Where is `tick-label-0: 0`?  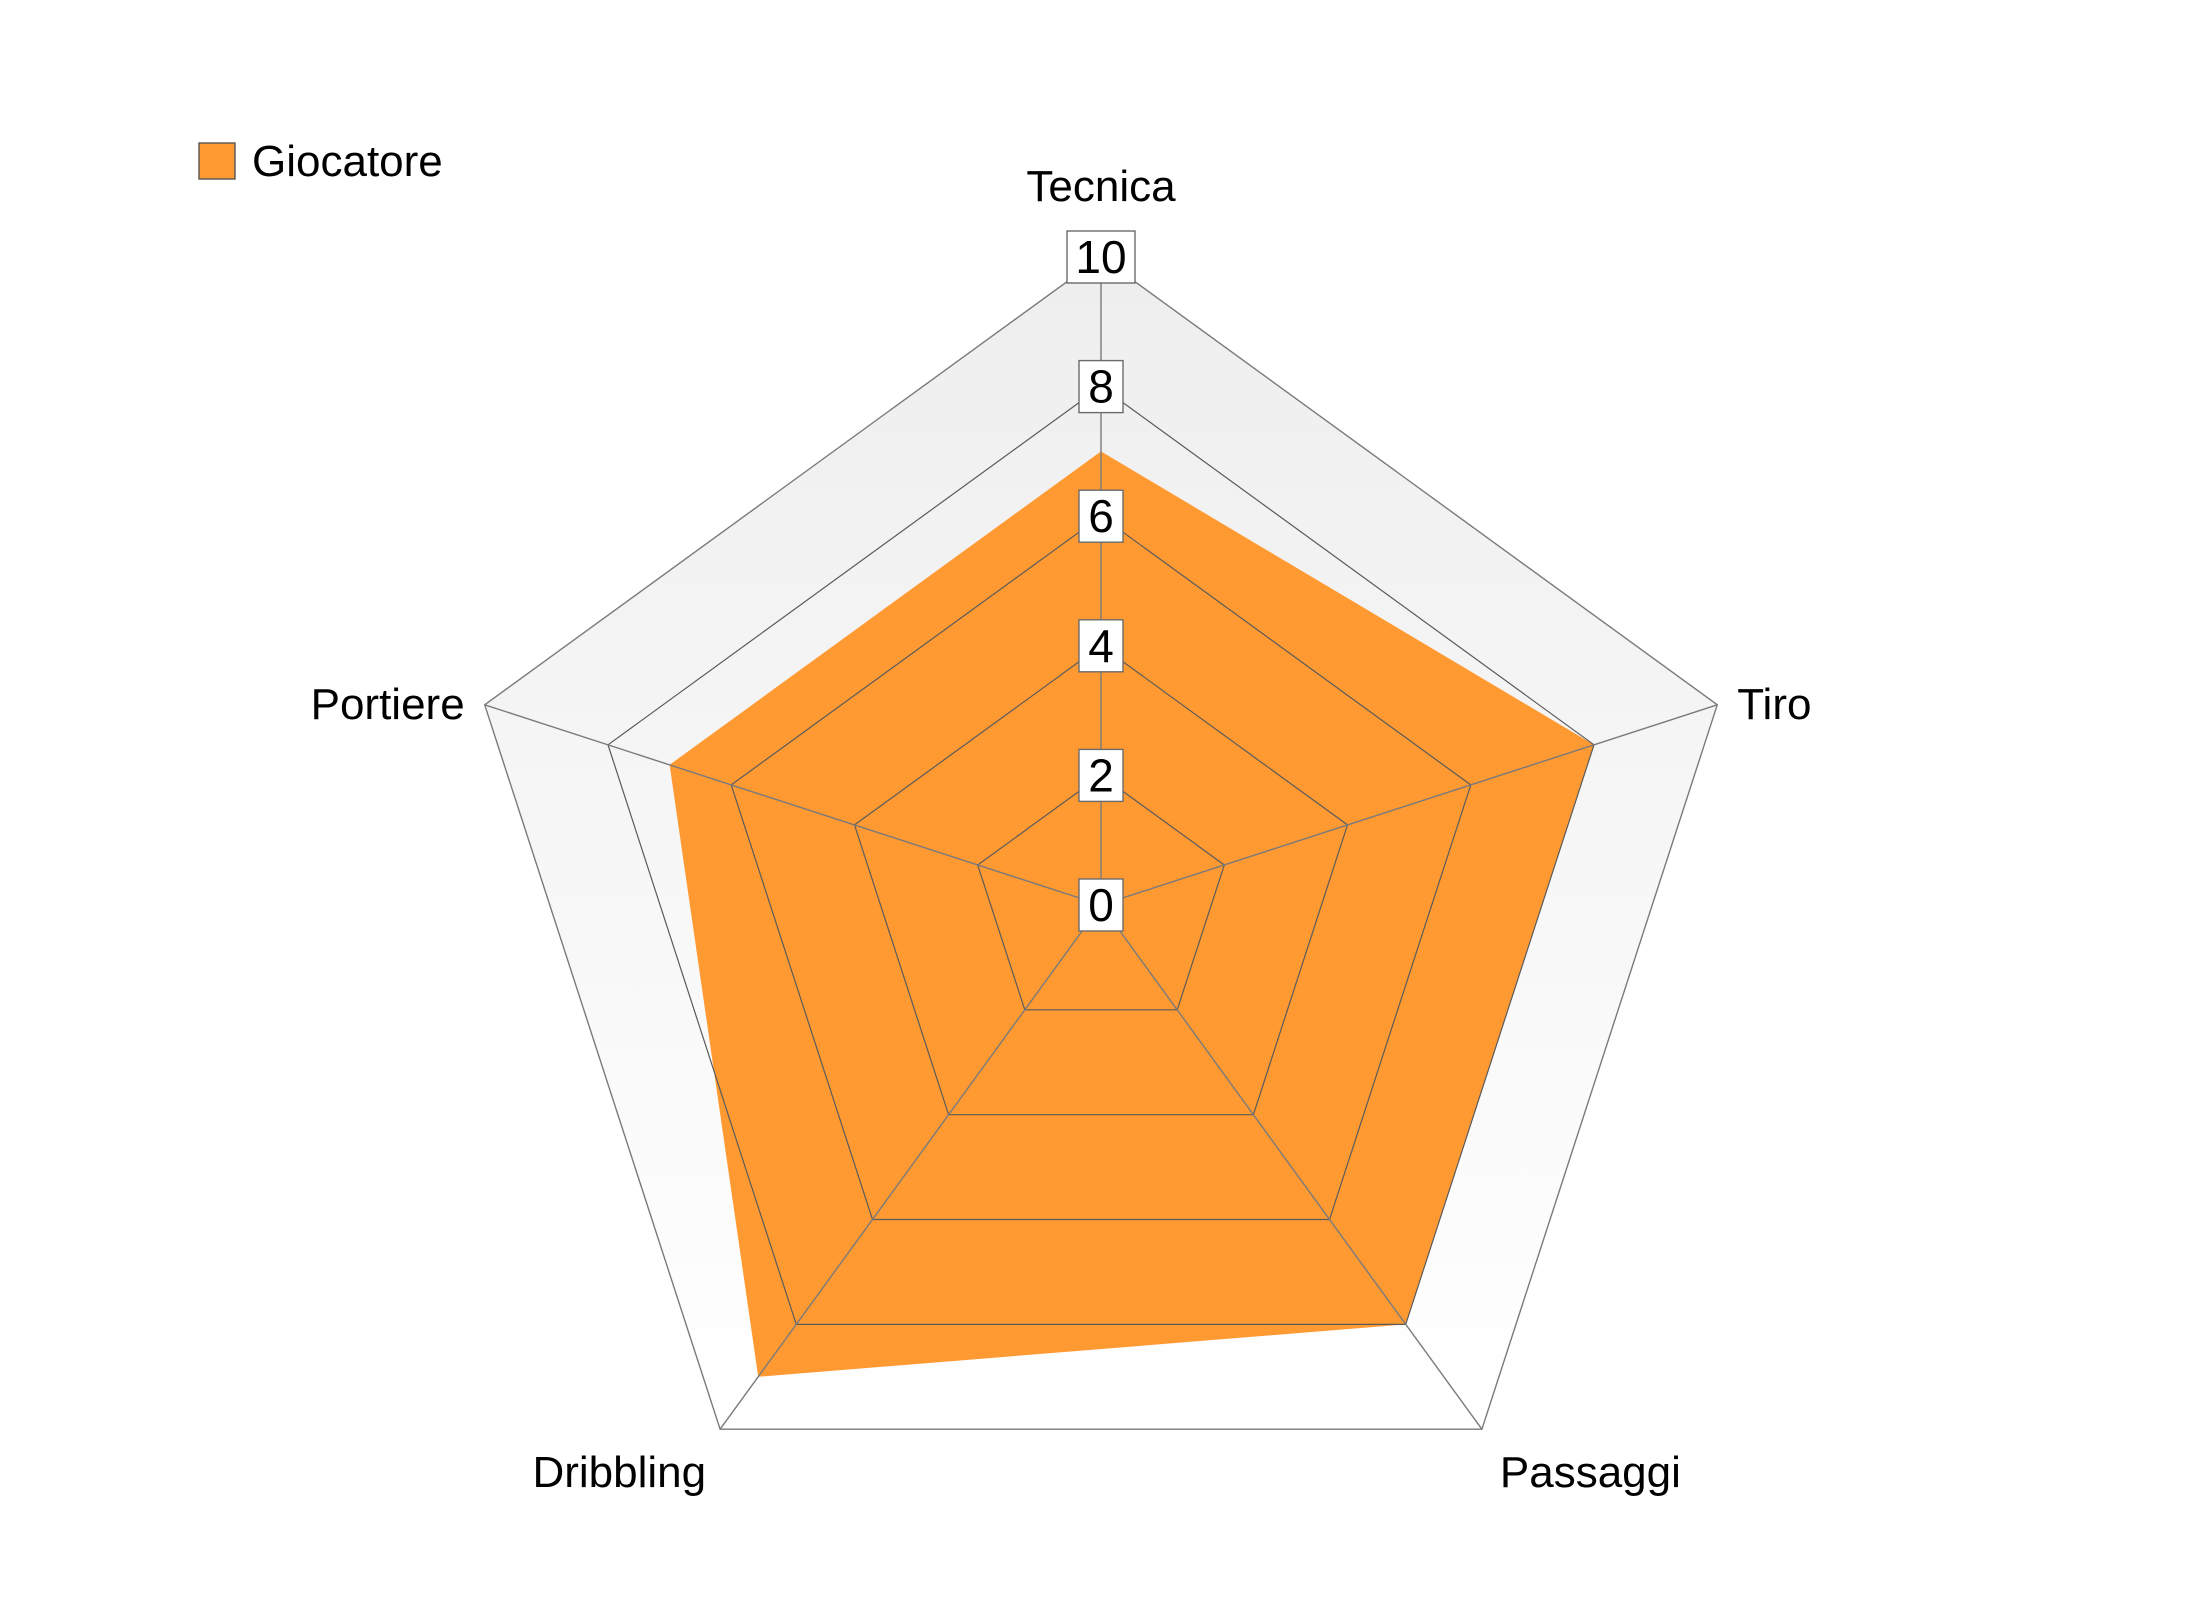
tick-label-0: 0 is located at coordinates (1101, 905).